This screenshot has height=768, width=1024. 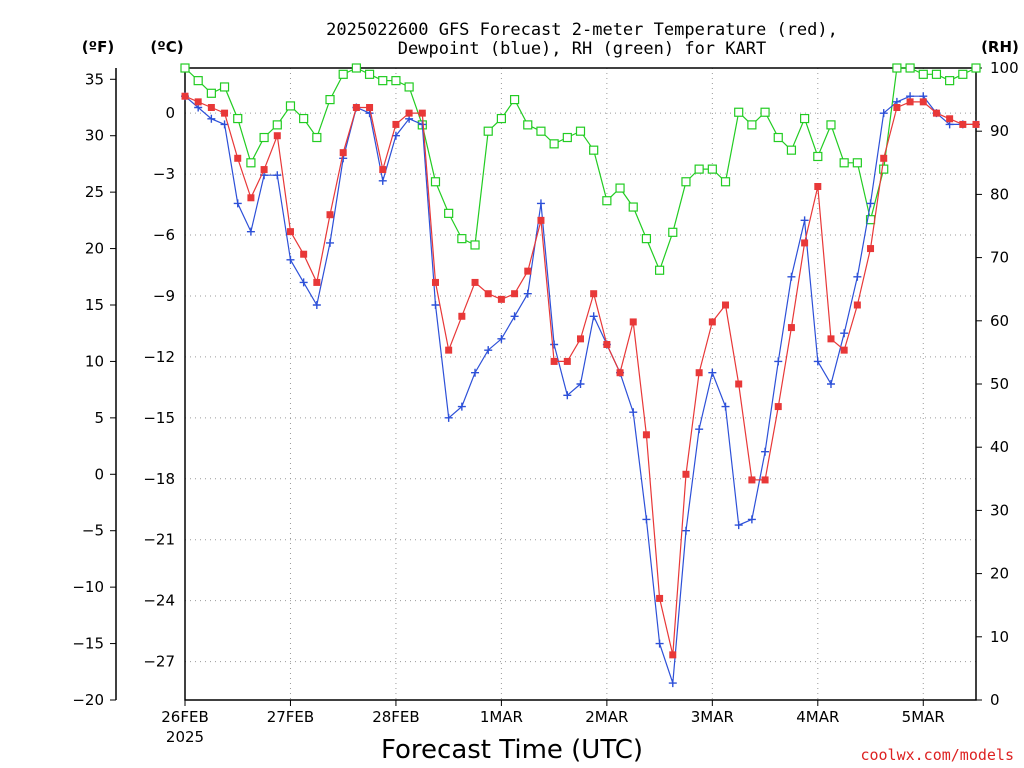 I want to click on fahrenheit-tick-label: 30, so click(x=94, y=136).